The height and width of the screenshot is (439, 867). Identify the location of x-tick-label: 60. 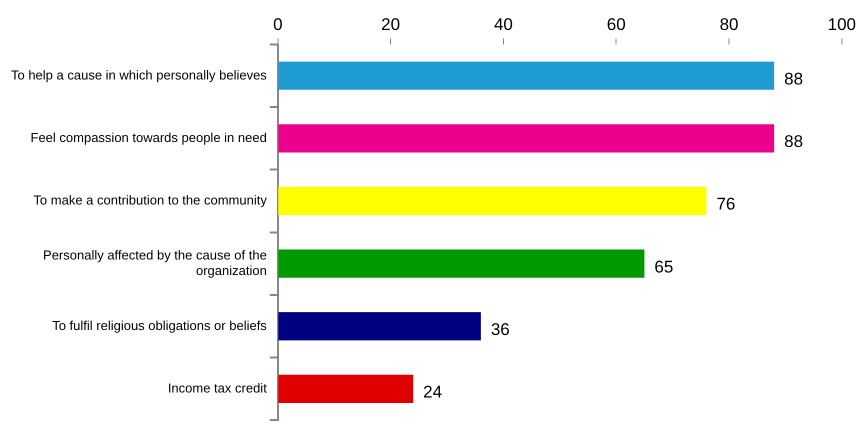
(616, 24).